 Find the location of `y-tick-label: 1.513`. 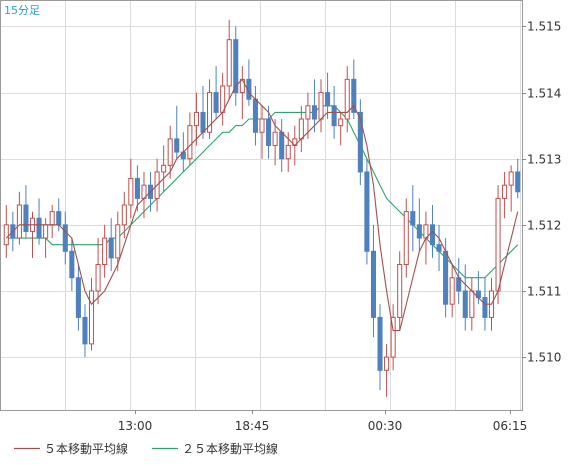

y-tick-label: 1.513 is located at coordinates (544, 160).